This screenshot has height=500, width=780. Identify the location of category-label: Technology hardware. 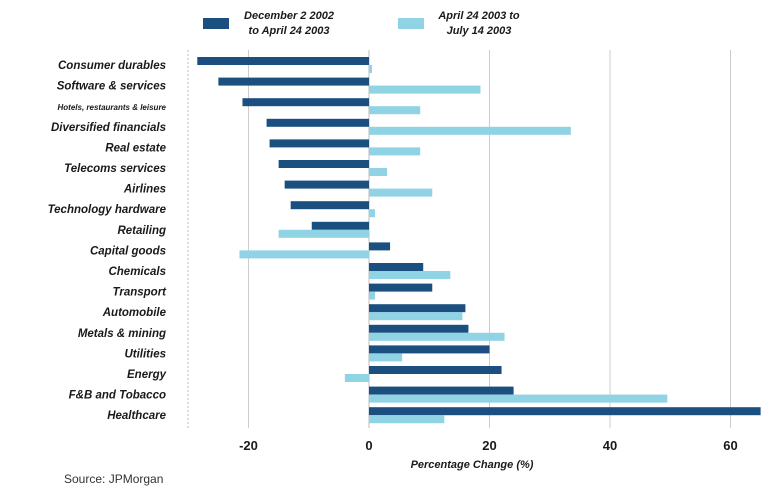
(107, 210).